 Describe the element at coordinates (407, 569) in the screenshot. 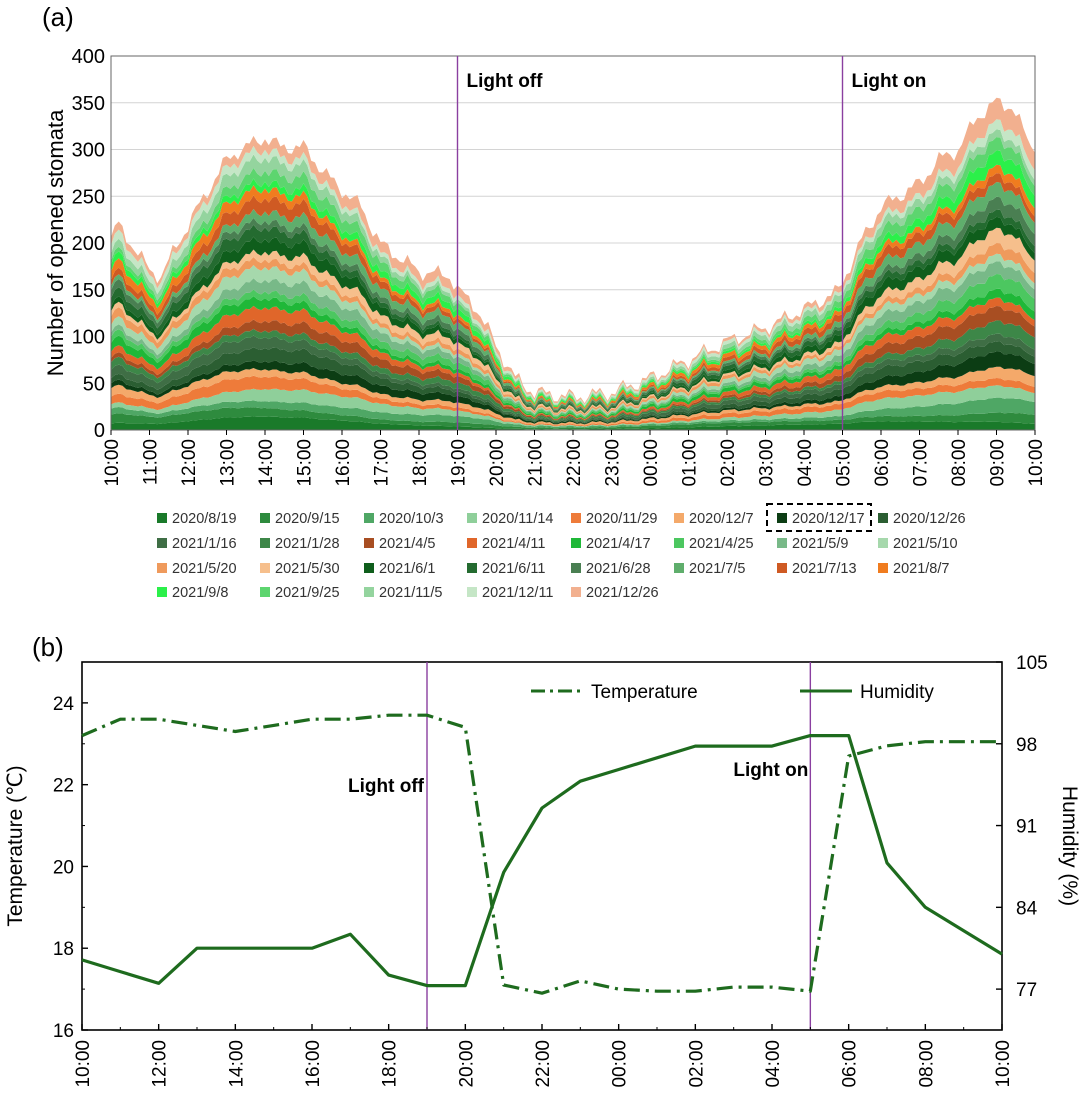

I see `legend-label: 2021/6/1` at that location.